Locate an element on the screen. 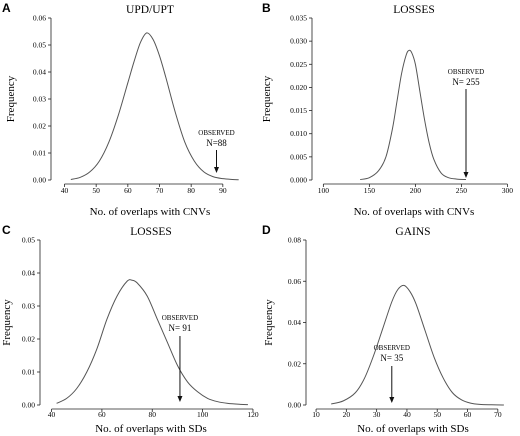 The width and height of the screenshot is (520, 436). y-tick-label: 0.005 is located at coordinates (298, 156).